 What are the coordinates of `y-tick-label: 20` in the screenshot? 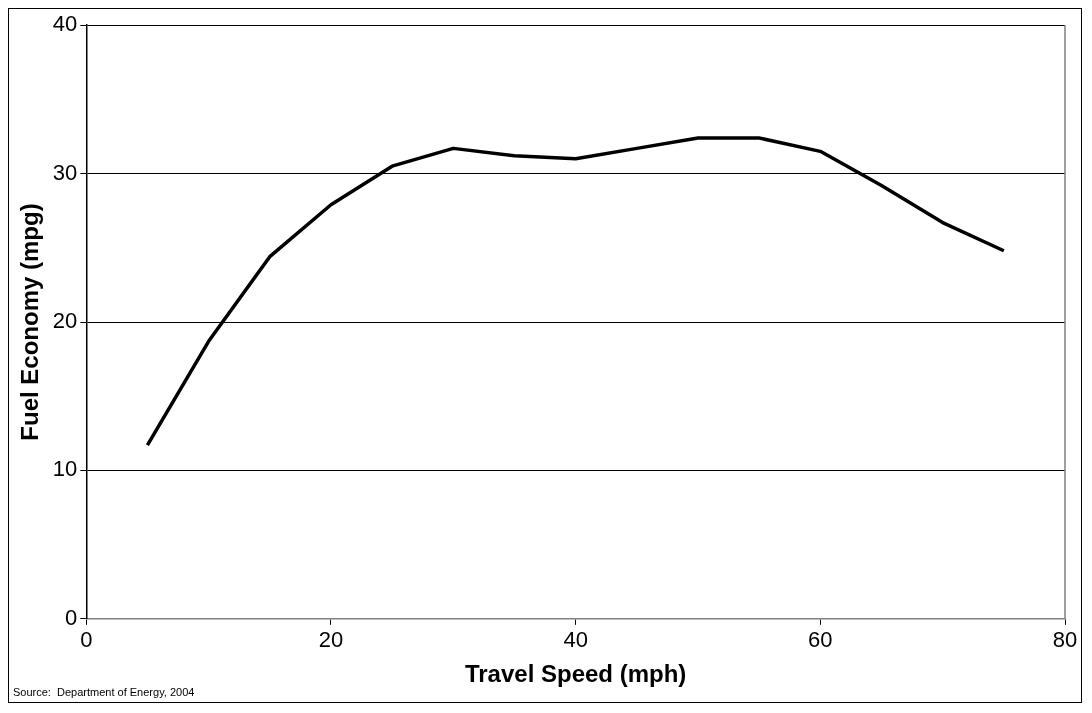 It's located at (65, 321).